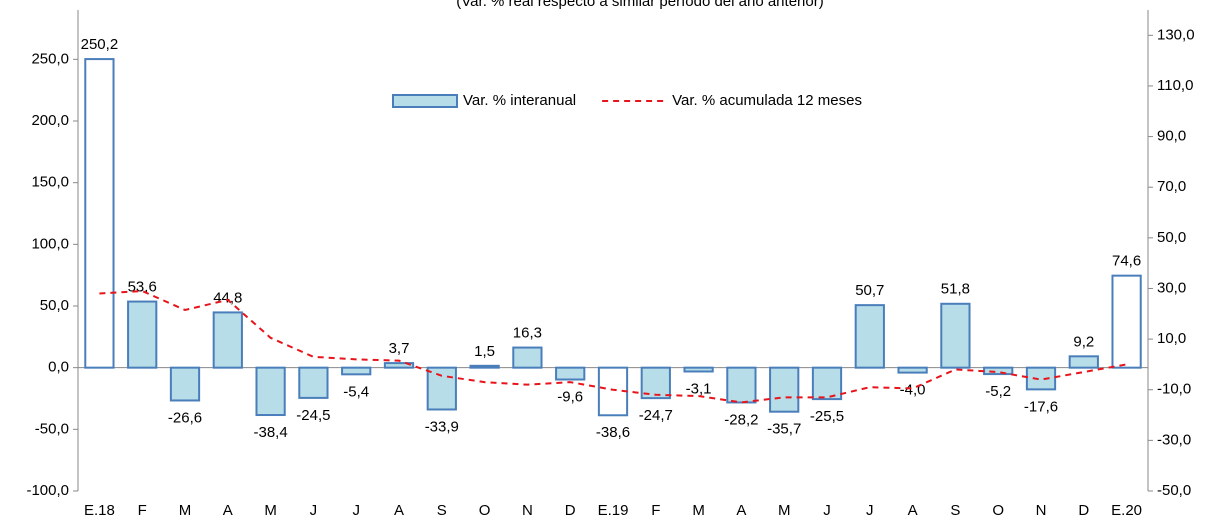 Image resolution: width=1220 pixels, height=524 pixels. Describe the element at coordinates (52, 428) in the screenshot. I see `y-tick-label: -50,0` at that location.